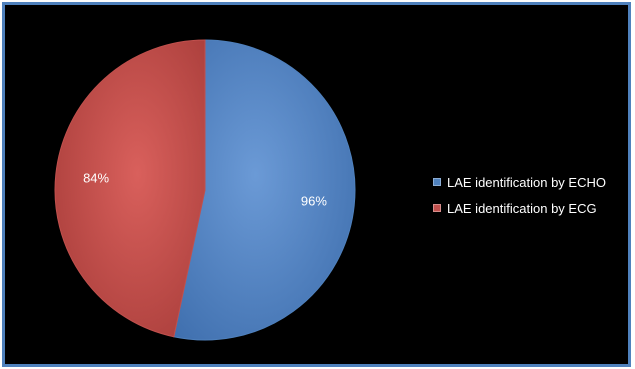  Describe the element at coordinates (314, 200) in the screenshot. I see `data-label-echo: 96%` at that location.